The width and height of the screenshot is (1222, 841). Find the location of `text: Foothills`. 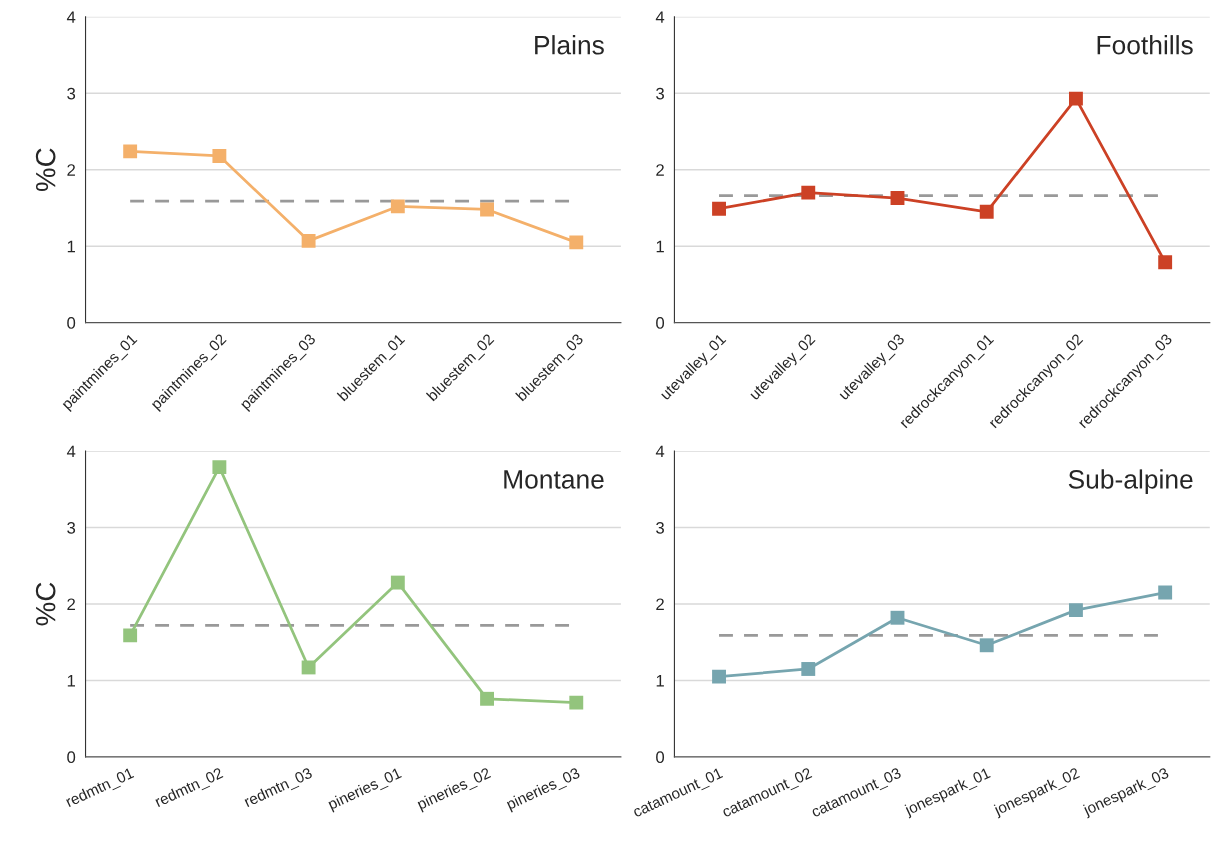

text: Foothills is located at coordinates (1145, 45).